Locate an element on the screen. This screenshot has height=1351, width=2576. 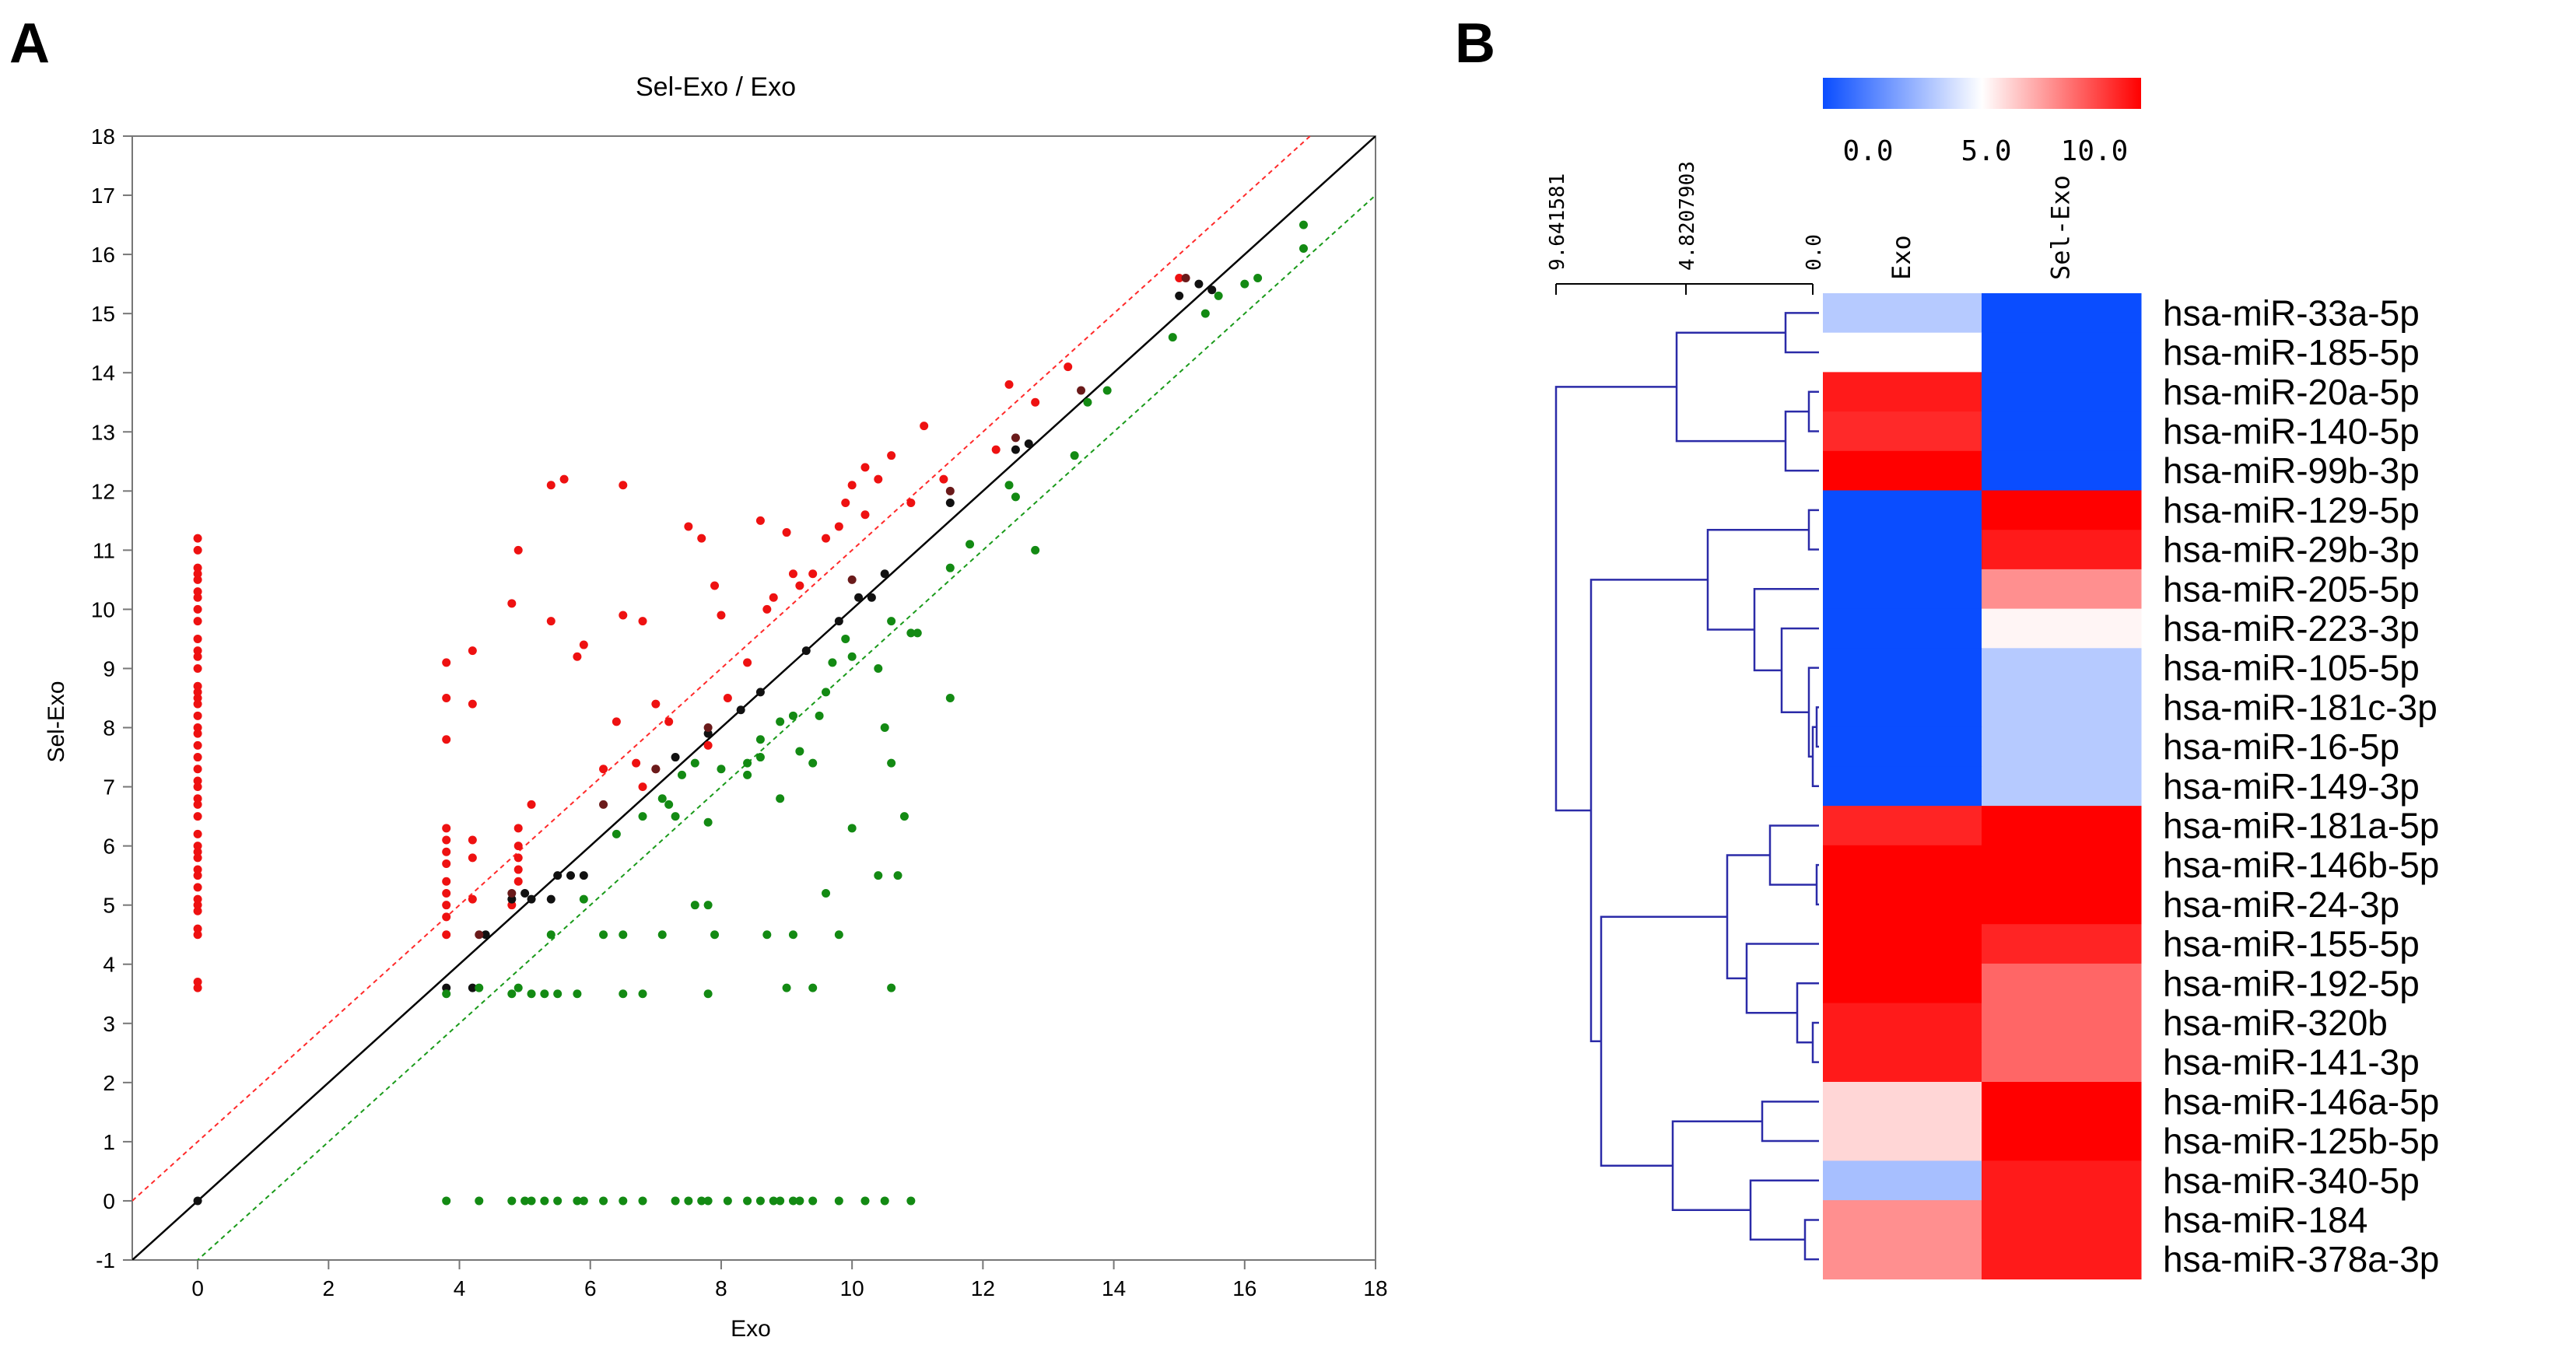
x-tick-label: 0 is located at coordinates (197, 1288).